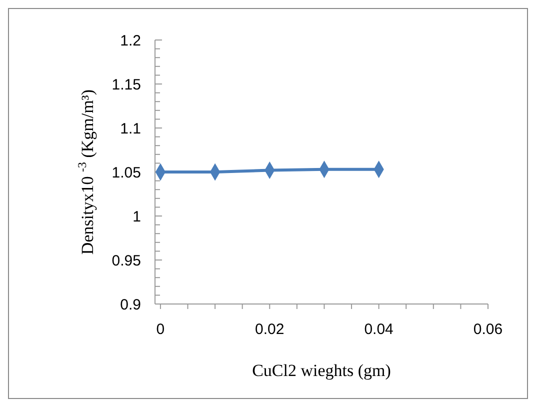 The width and height of the screenshot is (536, 407). What do you see at coordinates (130, 129) in the screenshot?
I see `y-tick-label: 1.1` at bounding box center [130, 129].